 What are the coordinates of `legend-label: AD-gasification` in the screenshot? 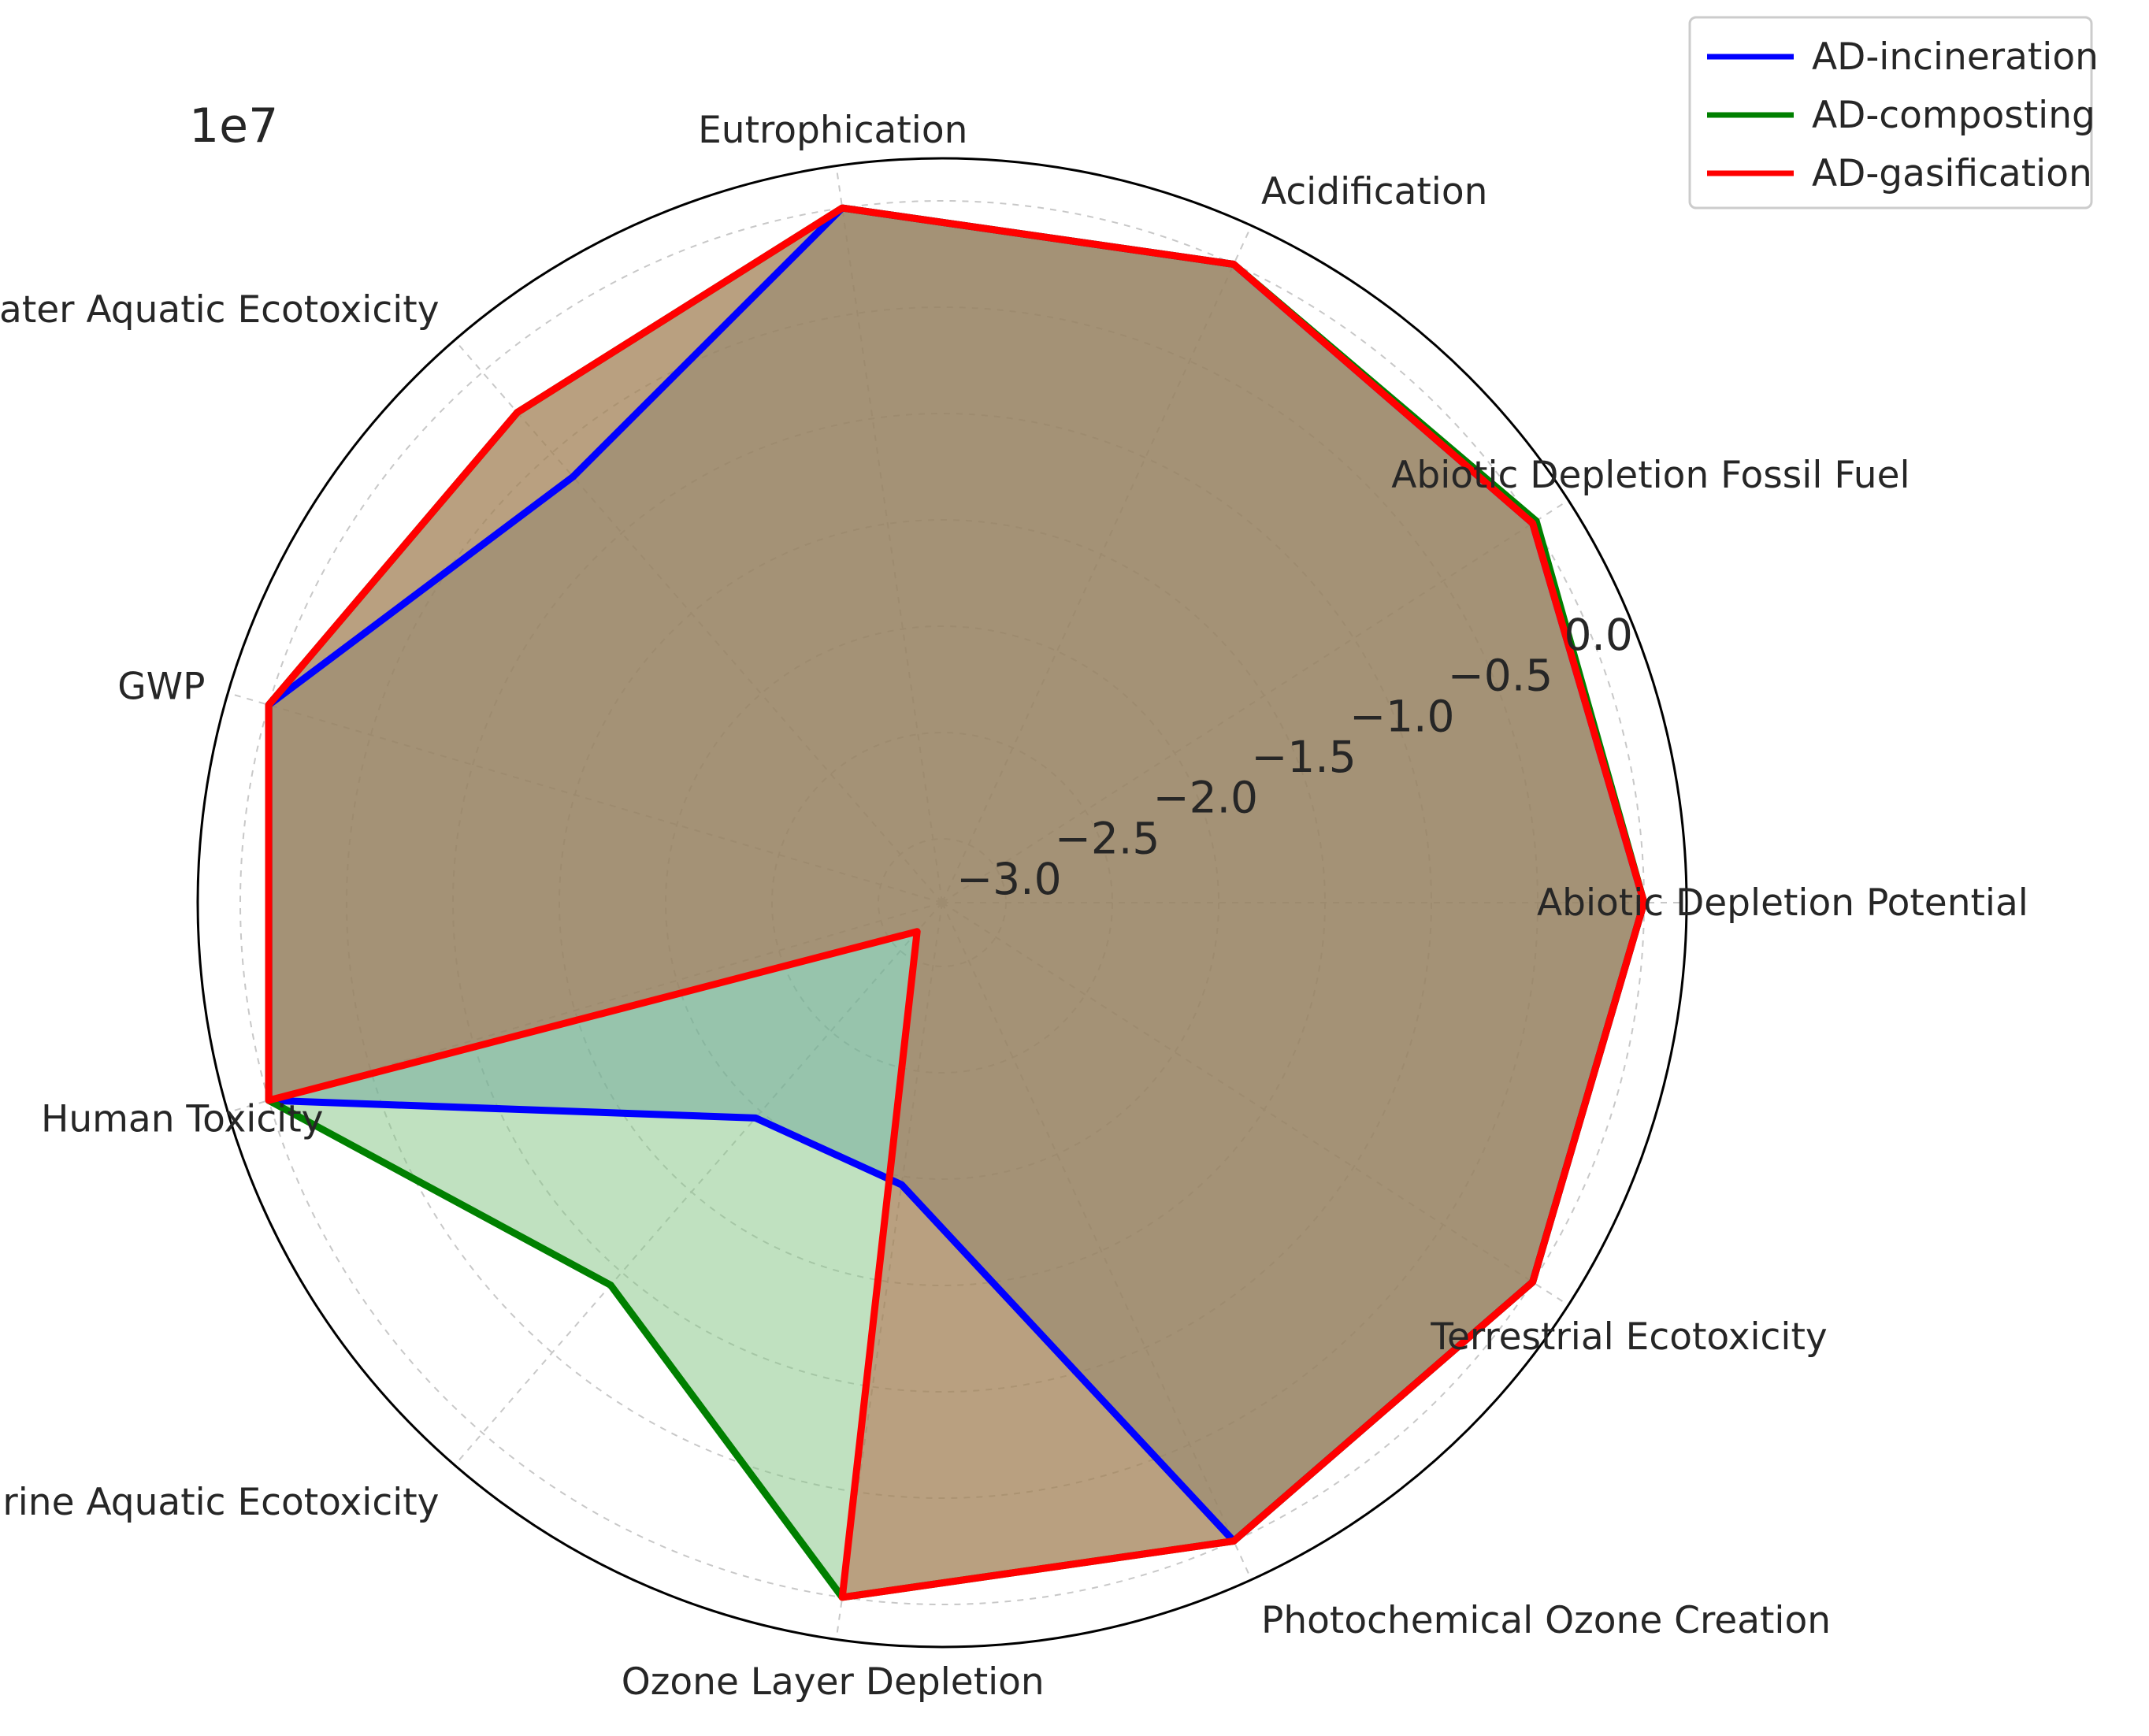 It's located at (1952, 174).